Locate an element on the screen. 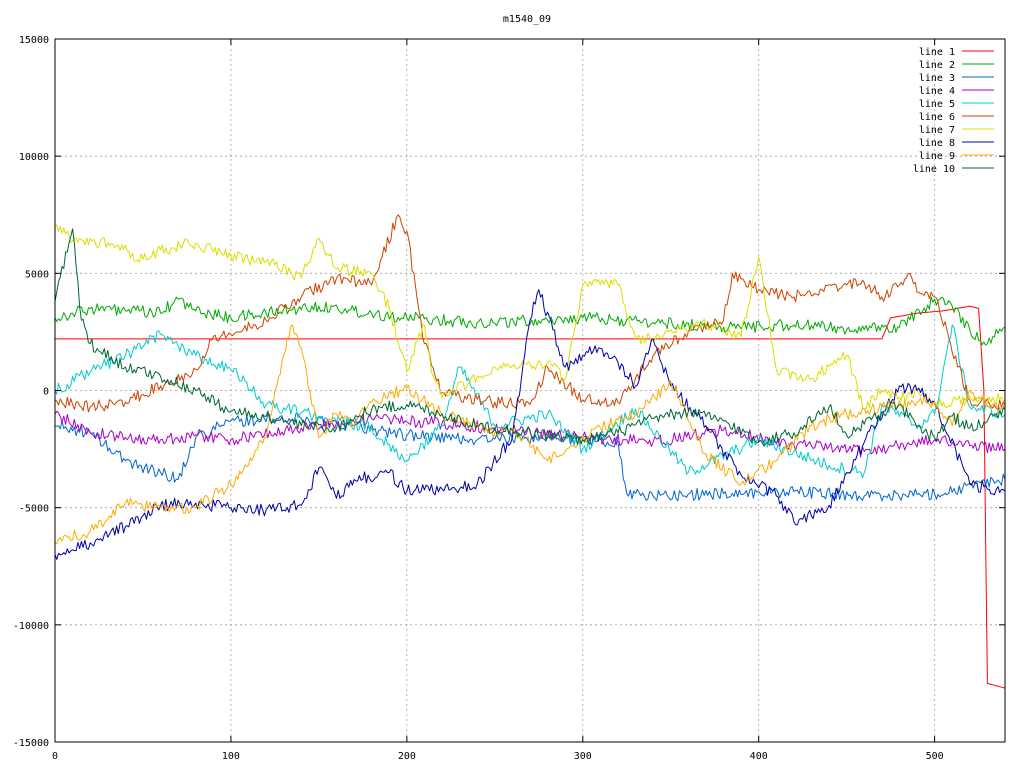 The width and height of the screenshot is (1024, 773). legend-label: line 2 is located at coordinates (937, 65).